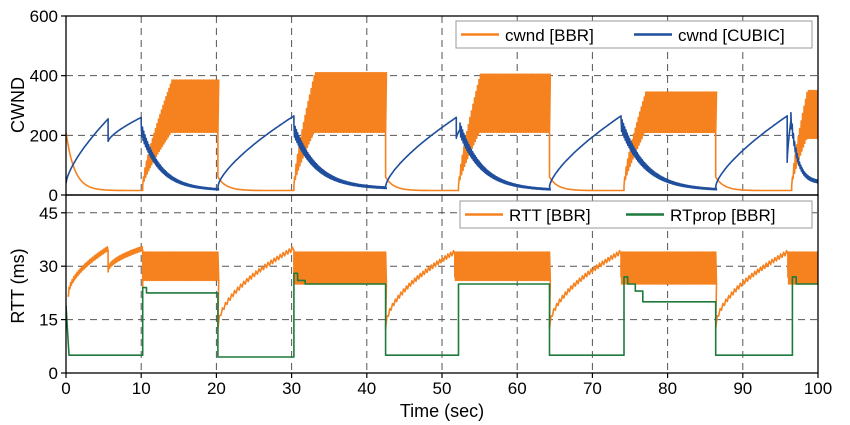 This screenshot has width=850, height=425. Describe the element at coordinates (65, 388) in the screenshot. I see `x-tick-label: 0` at that location.